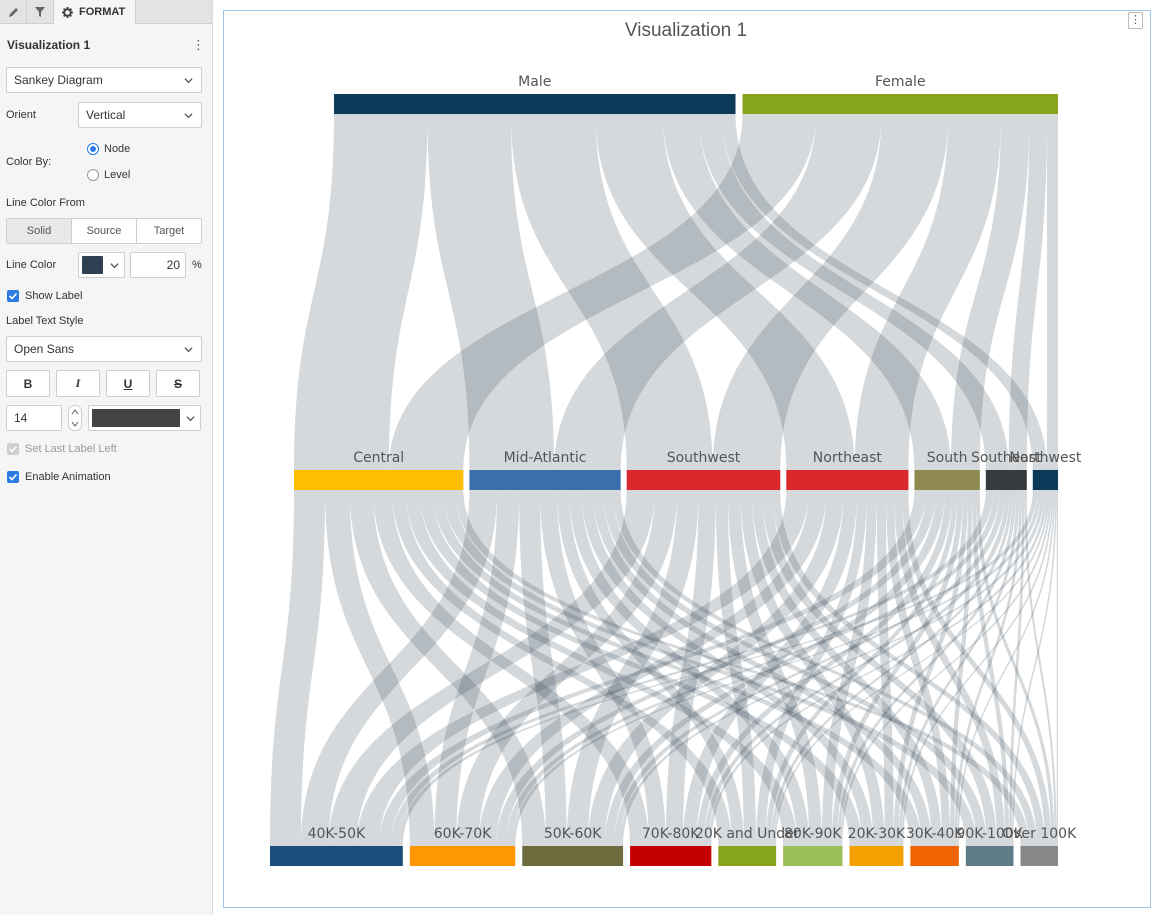  What do you see at coordinates (918, 668) in the screenshot?
I see `sankey-link-northeast-to-30k-40k` at bounding box center [918, 668].